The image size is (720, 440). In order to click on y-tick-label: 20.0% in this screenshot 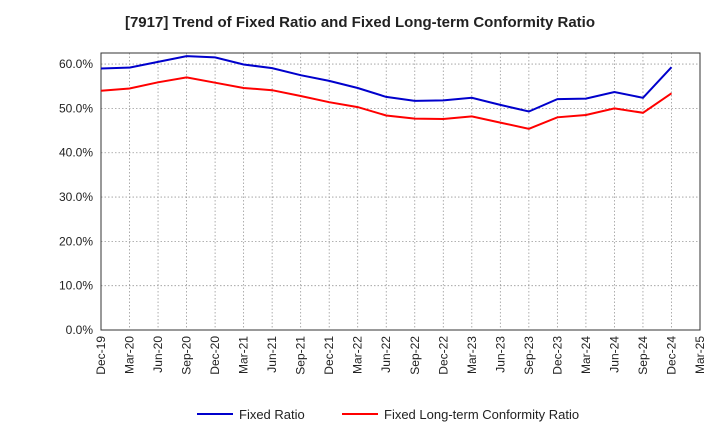, I will do `click(76, 241)`.